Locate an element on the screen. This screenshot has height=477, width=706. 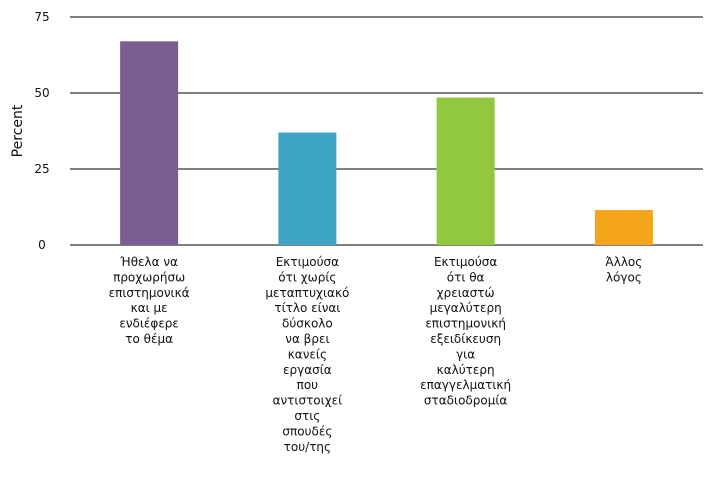
y-tick-label: 25 is located at coordinates (41, 169).